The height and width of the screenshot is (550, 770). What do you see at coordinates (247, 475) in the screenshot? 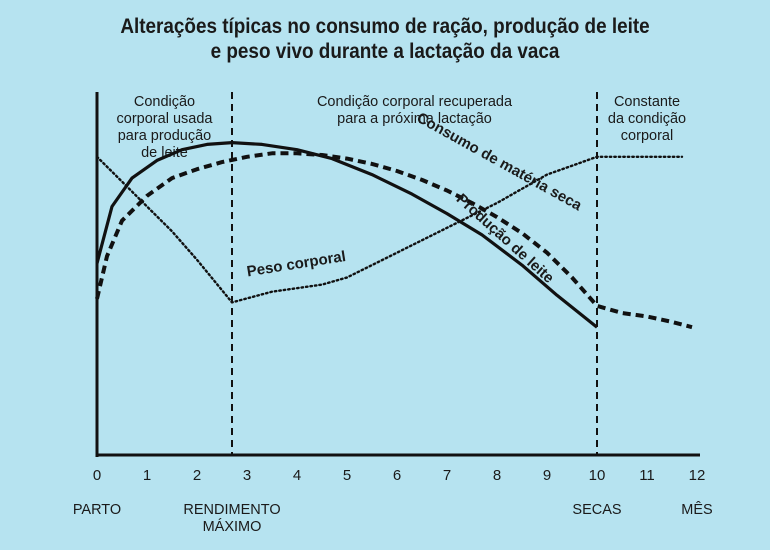
I see `x-tick-label: 3` at bounding box center [247, 475].